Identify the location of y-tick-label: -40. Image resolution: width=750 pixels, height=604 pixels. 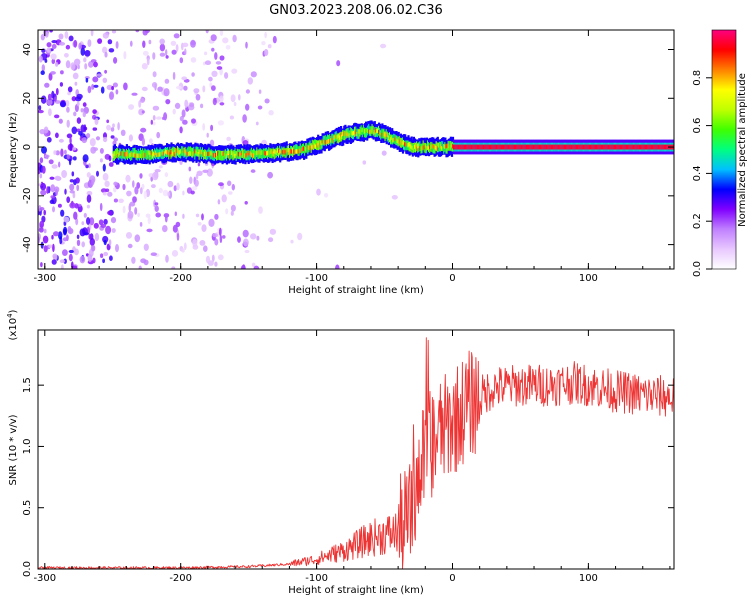
(27, 244).